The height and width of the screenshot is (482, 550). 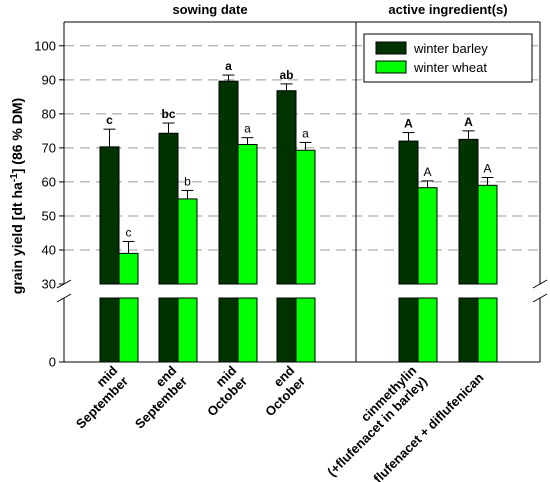 What do you see at coordinates (49, 181) in the screenshot?
I see `y-tick-label: 60` at bounding box center [49, 181].